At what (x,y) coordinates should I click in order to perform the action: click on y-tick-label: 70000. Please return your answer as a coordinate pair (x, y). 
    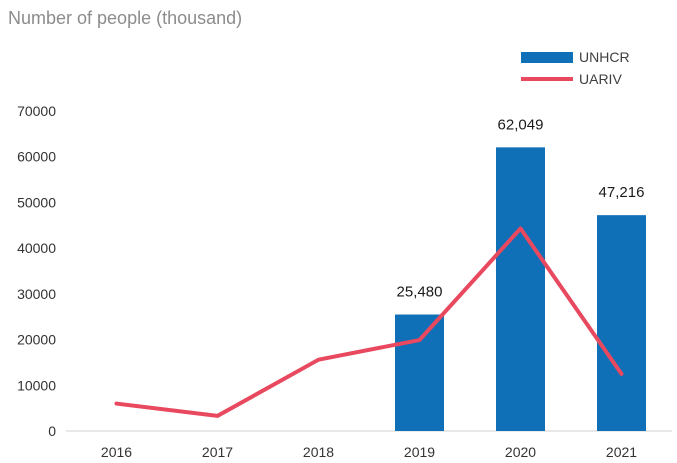
    Looking at the image, I should click on (36, 111).